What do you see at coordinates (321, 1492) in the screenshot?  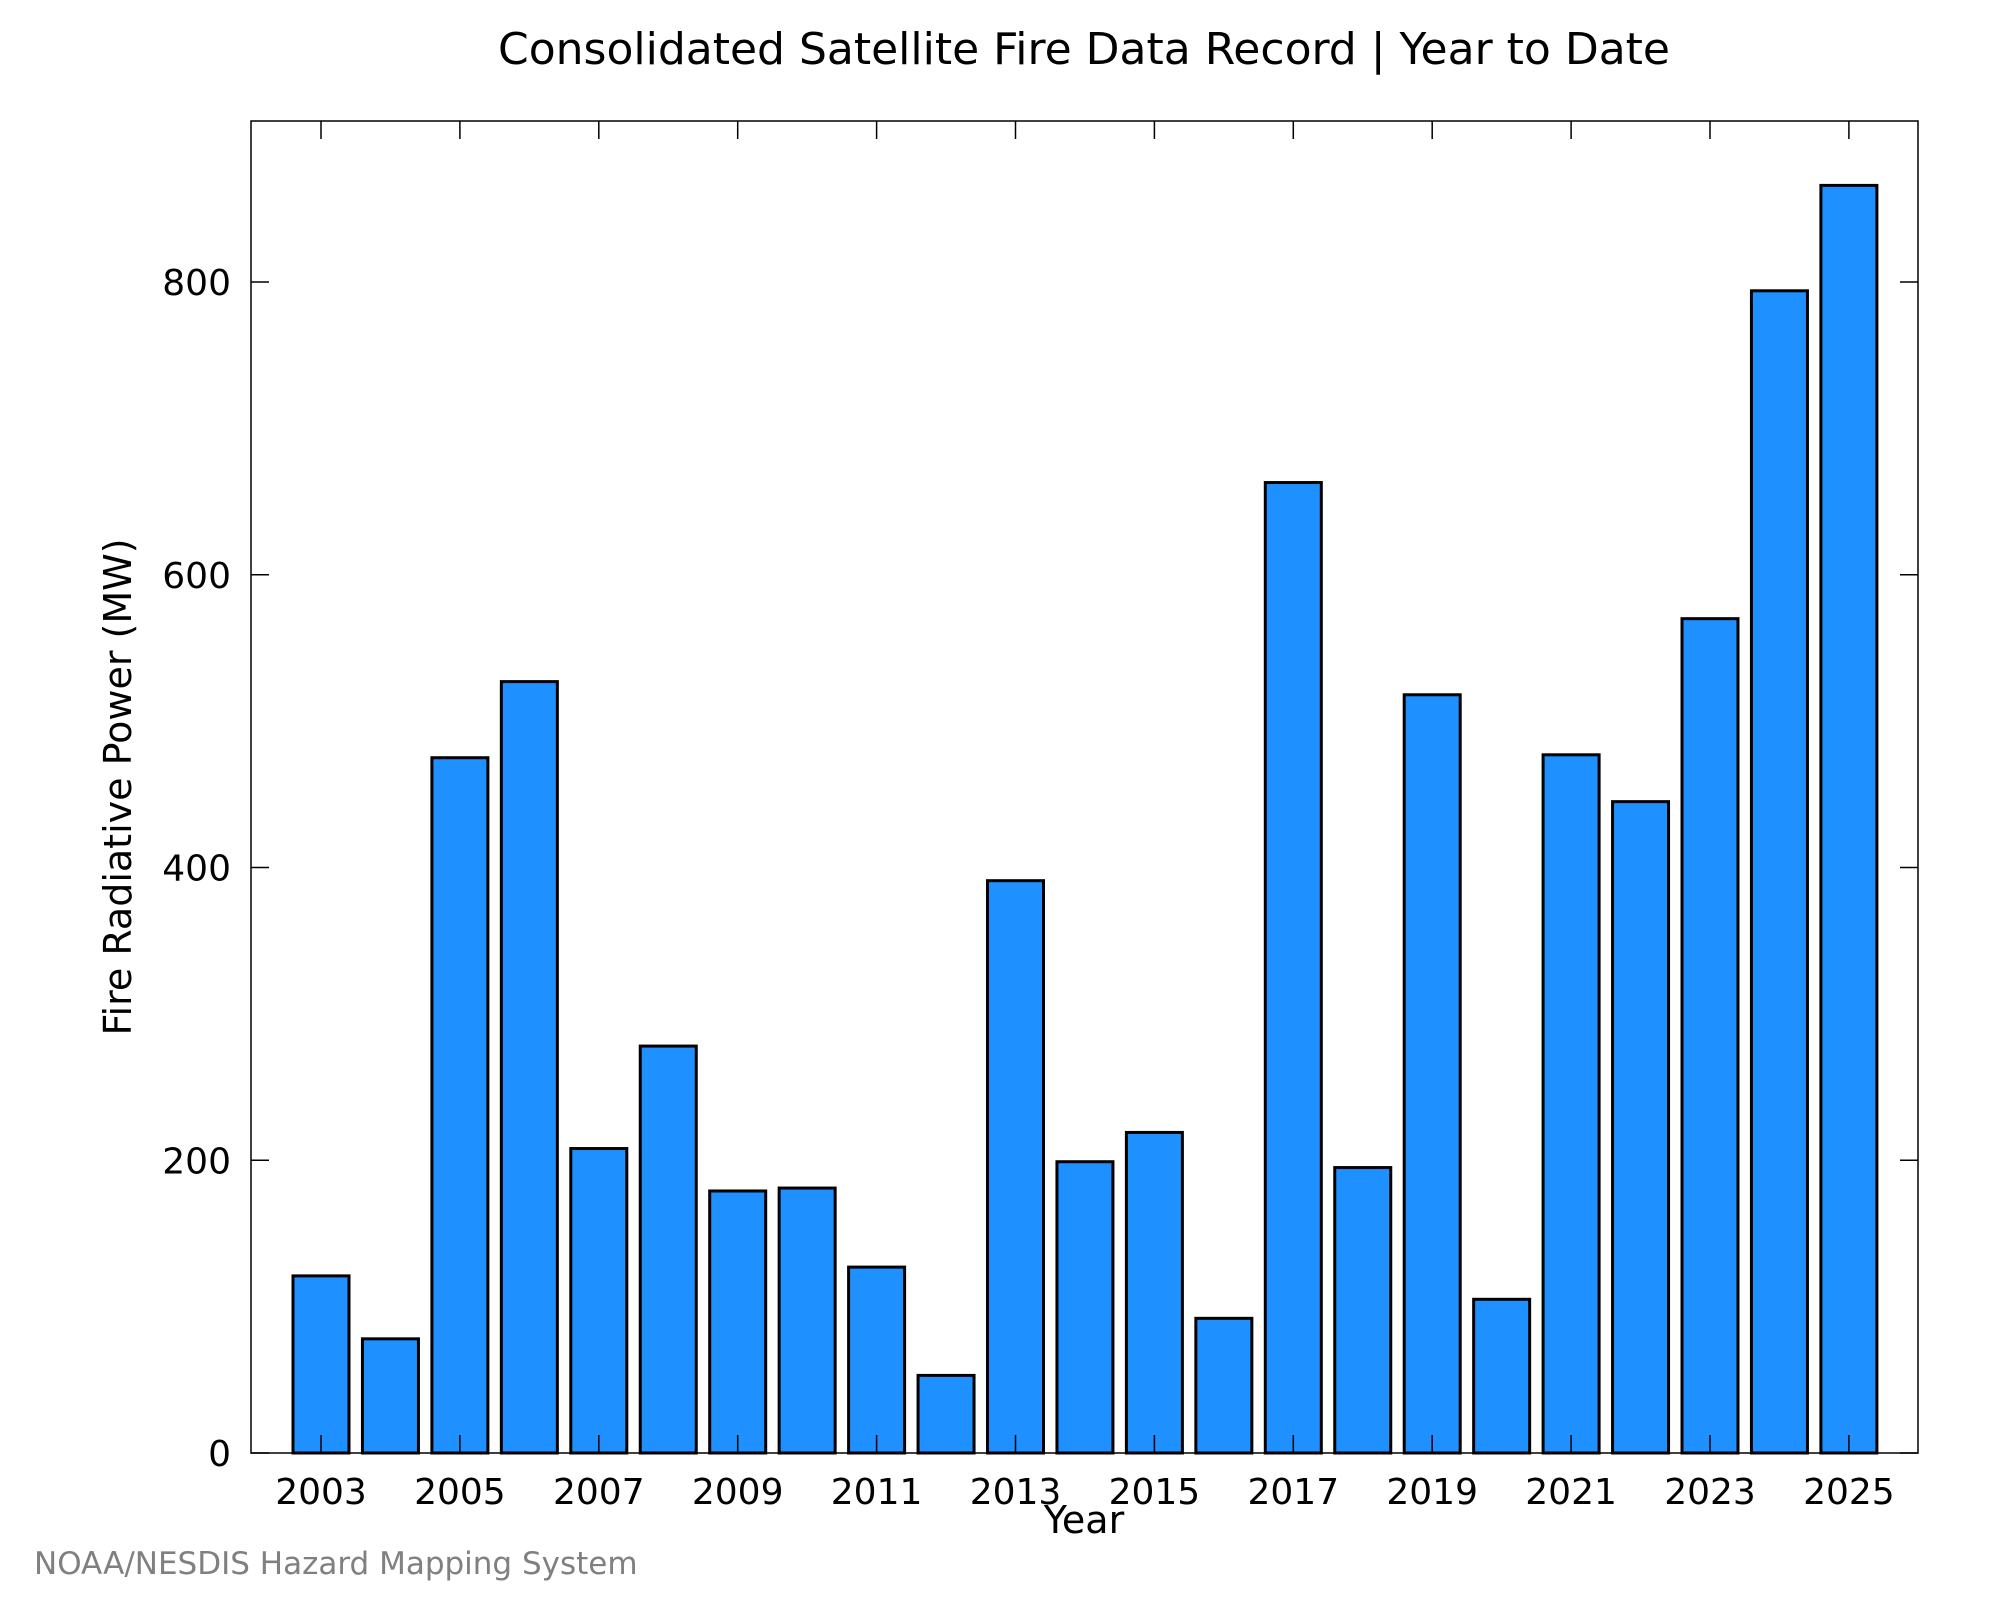 I see `x-tick-label-2003: 2003` at bounding box center [321, 1492].